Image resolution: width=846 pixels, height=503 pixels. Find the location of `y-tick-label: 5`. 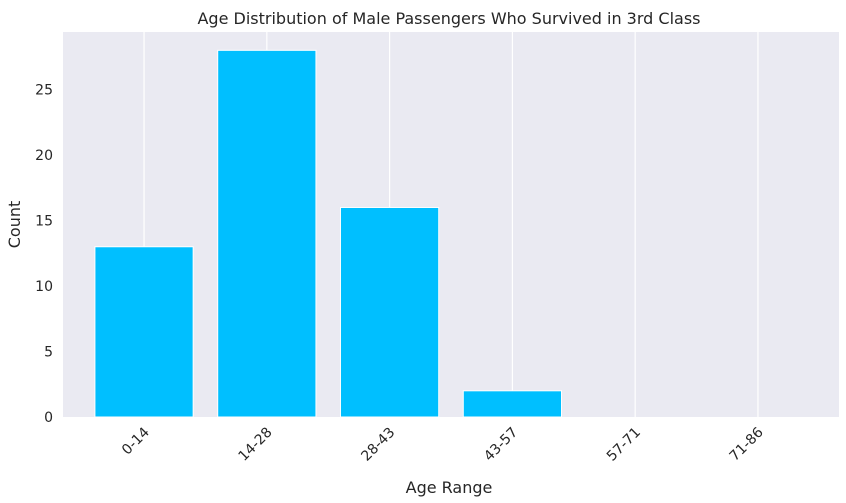

y-tick-label: 5 is located at coordinates (48, 353).